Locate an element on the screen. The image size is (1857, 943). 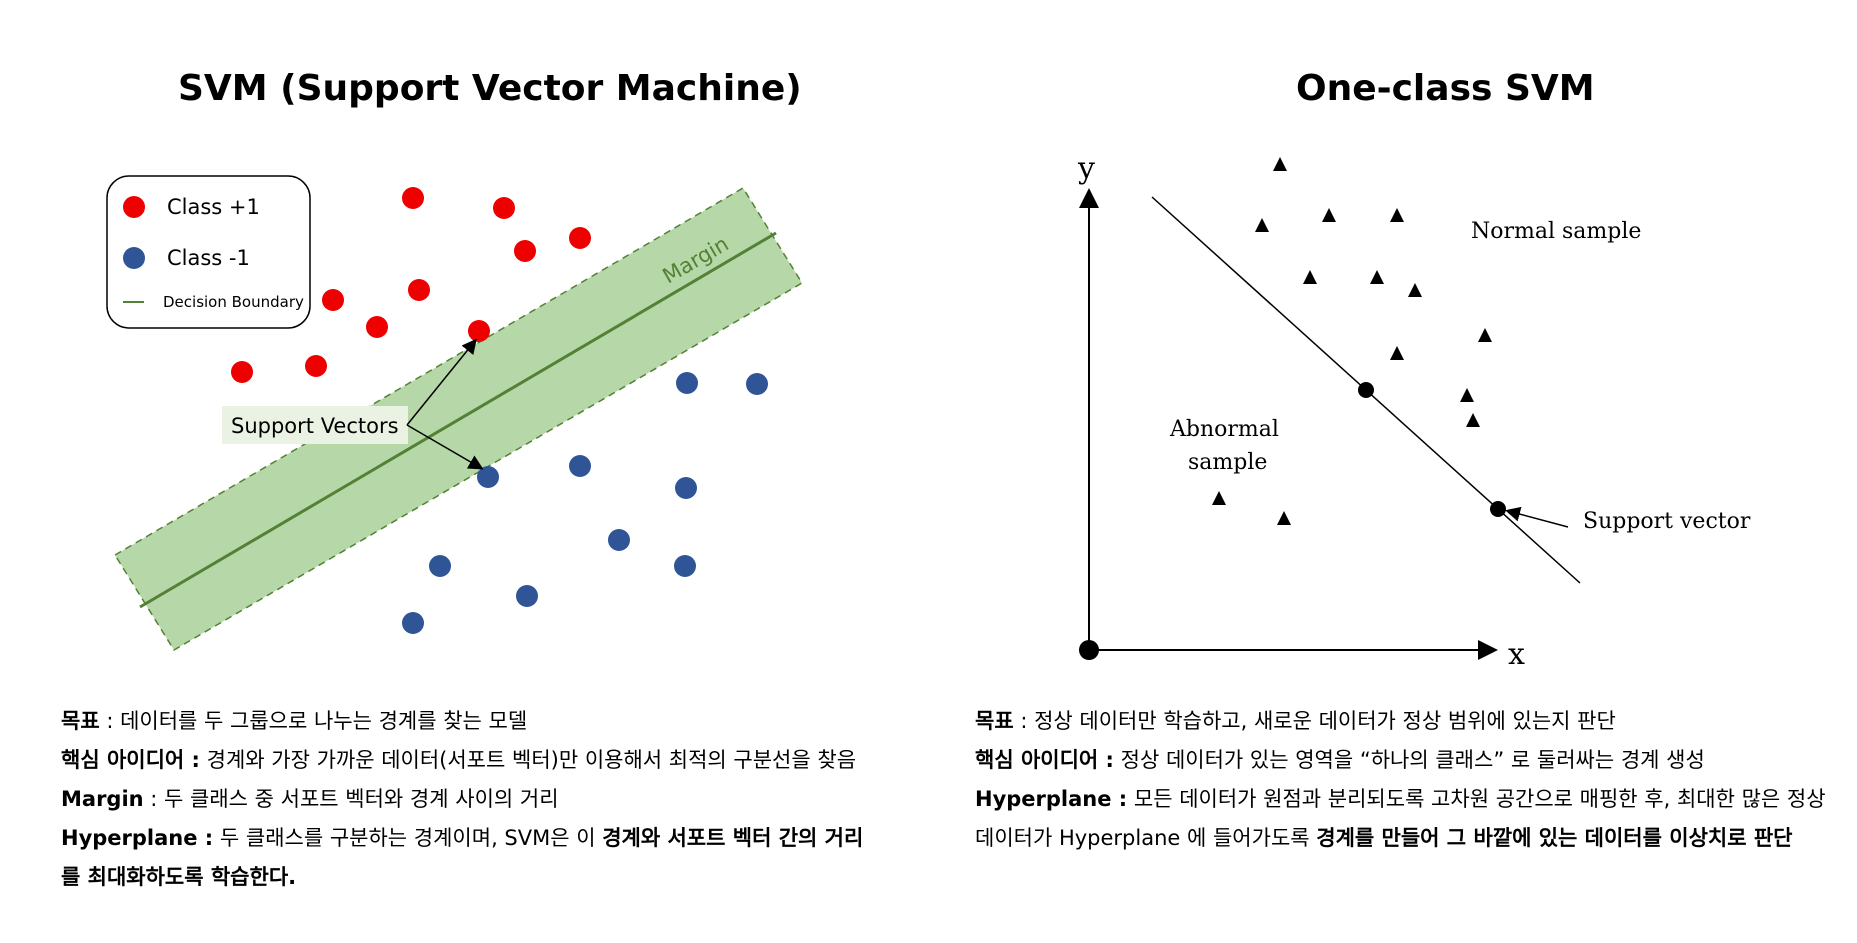
support-vector-arrow-up is located at coordinates (441, 382).